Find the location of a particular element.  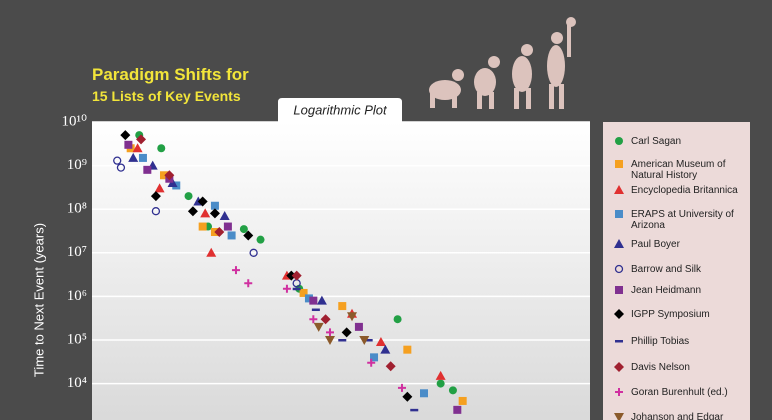

annotation-tab is located at coordinates (340, 110).